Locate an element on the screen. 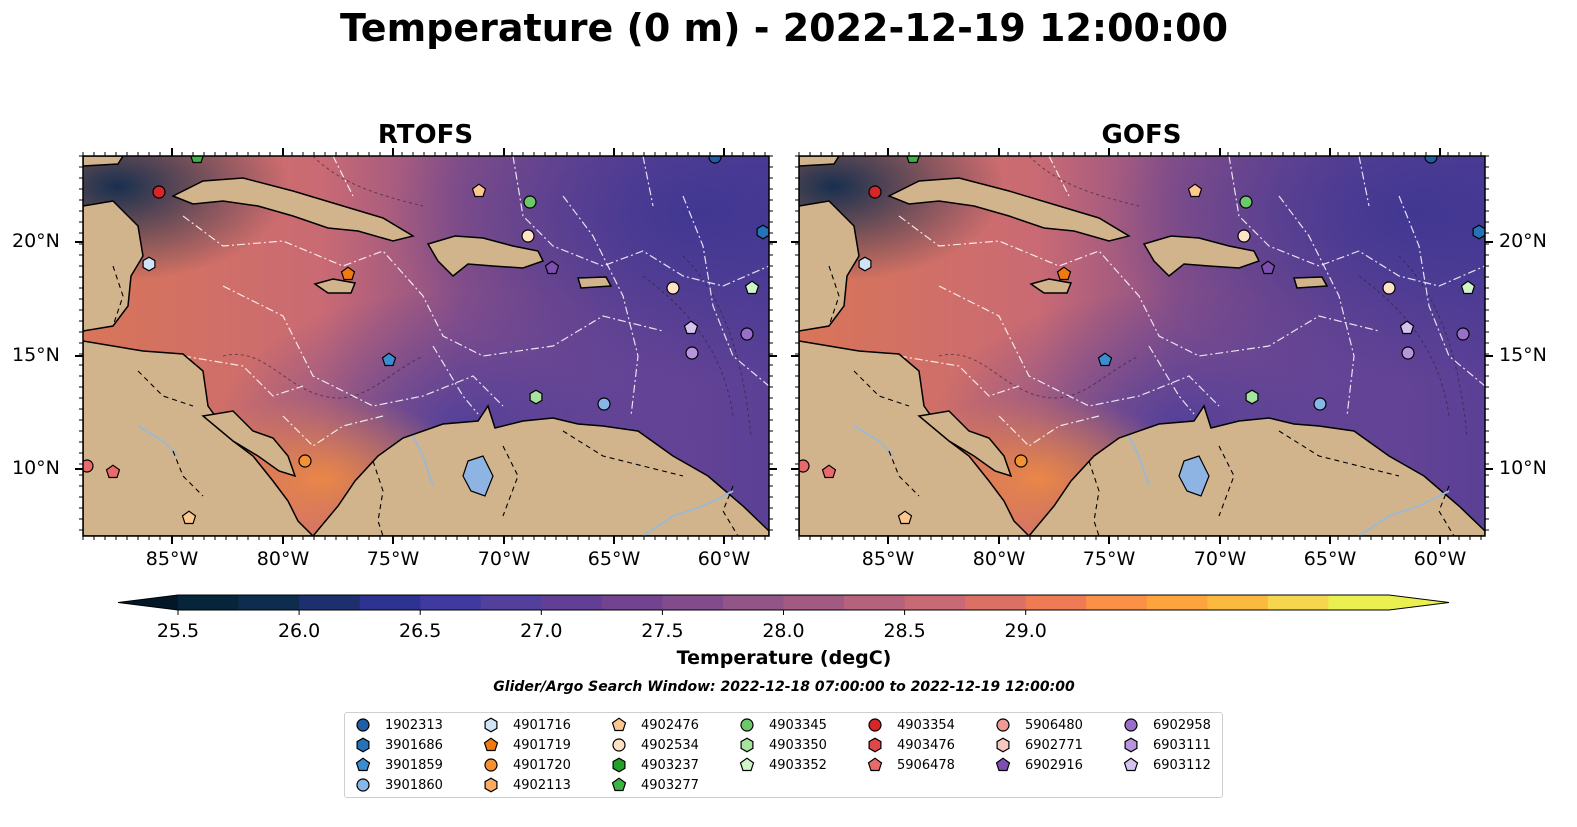 Image resolution: width=1577 pixels, height=827 pixels. legend-label: 4901719 is located at coordinates (542, 745).